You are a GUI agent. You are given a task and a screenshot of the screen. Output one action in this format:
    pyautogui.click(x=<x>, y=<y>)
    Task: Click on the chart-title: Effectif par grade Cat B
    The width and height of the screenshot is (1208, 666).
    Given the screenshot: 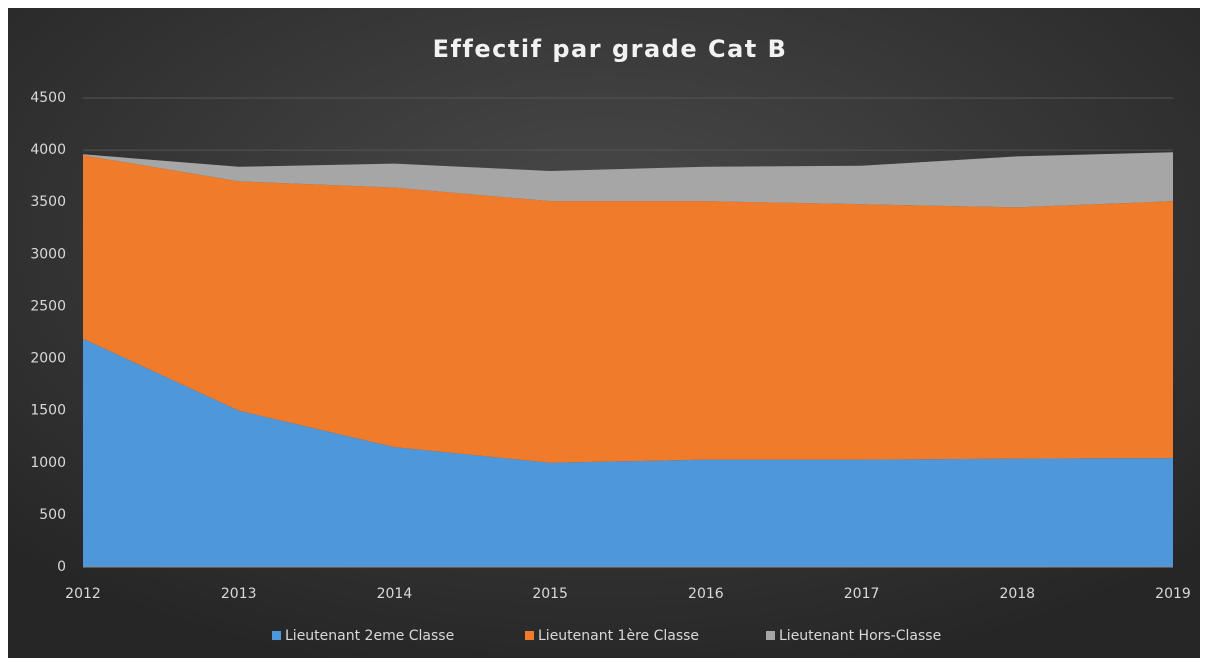 What is the action you would take?
    pyautogui.click(x=610, y=49)
    